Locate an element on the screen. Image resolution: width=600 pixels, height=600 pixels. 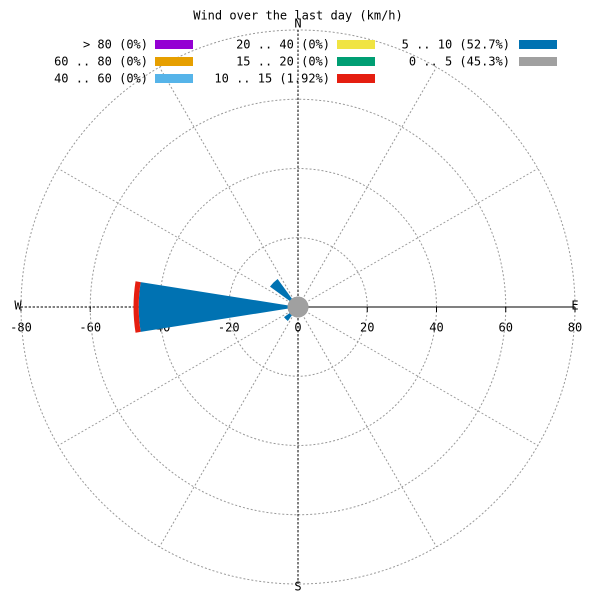
legend-label: 15 .. 20 (0%) is located at coordinates (283, 62).